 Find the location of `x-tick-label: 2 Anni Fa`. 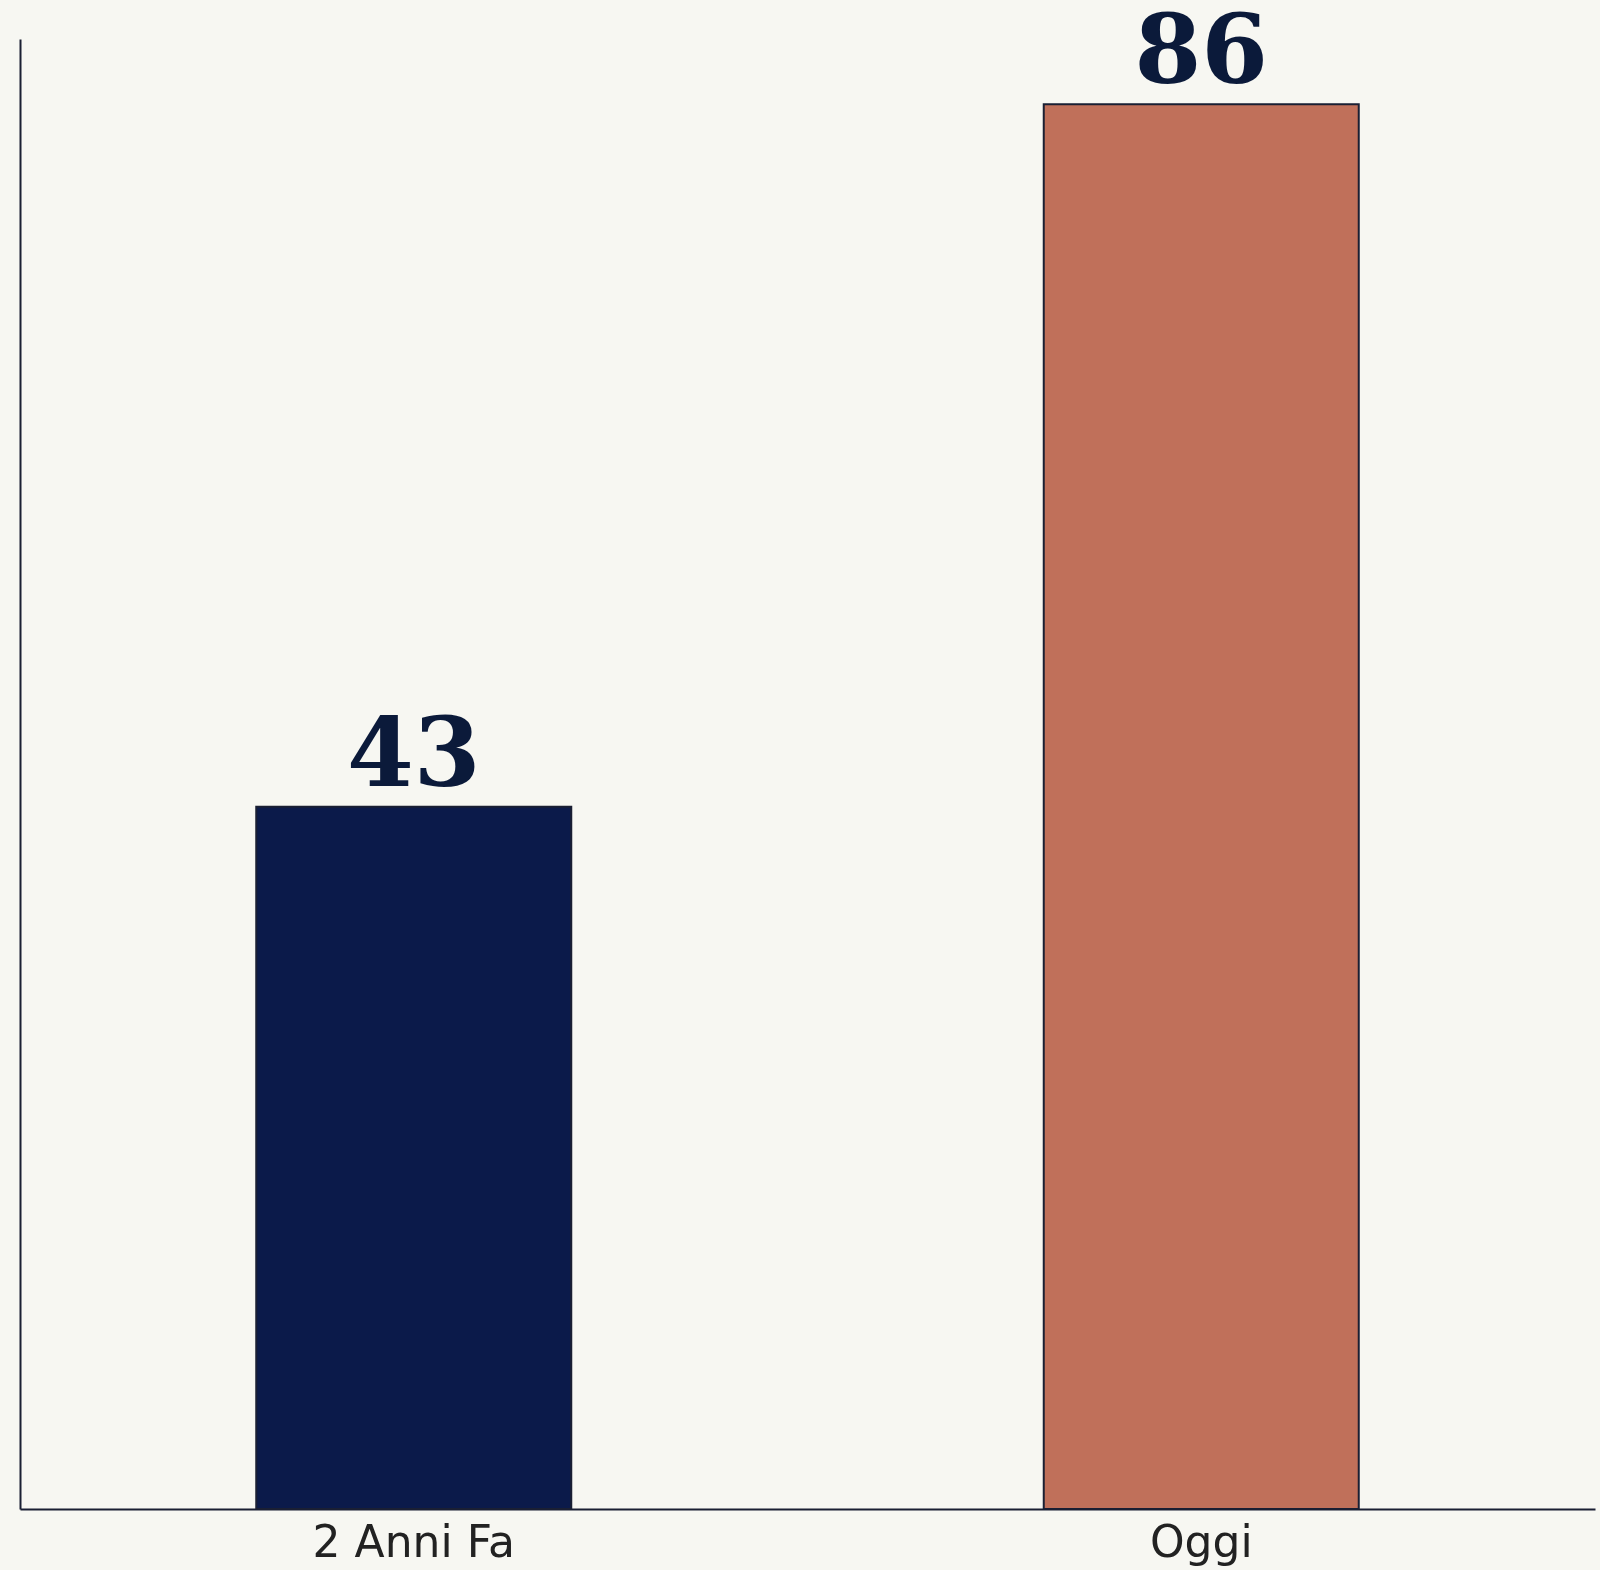

x-tick-label: 2 Anni Fa is located at coordinates (413, 1541).